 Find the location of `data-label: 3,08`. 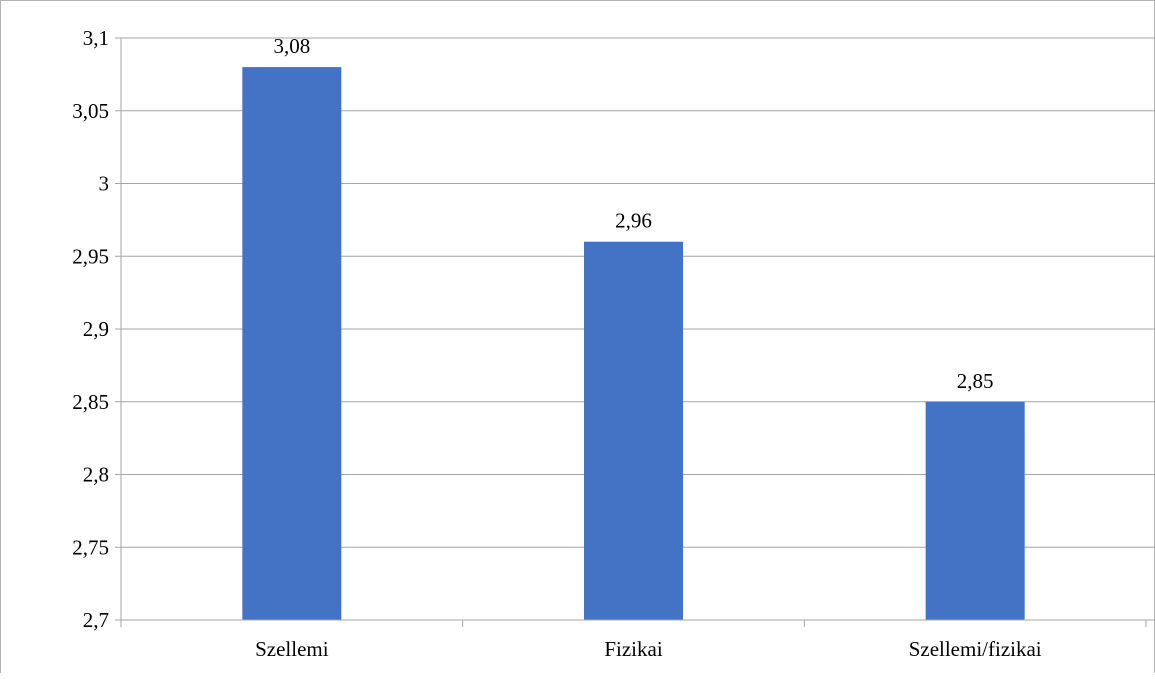

data-label: 3,08 is located at coordinates (291, 46).